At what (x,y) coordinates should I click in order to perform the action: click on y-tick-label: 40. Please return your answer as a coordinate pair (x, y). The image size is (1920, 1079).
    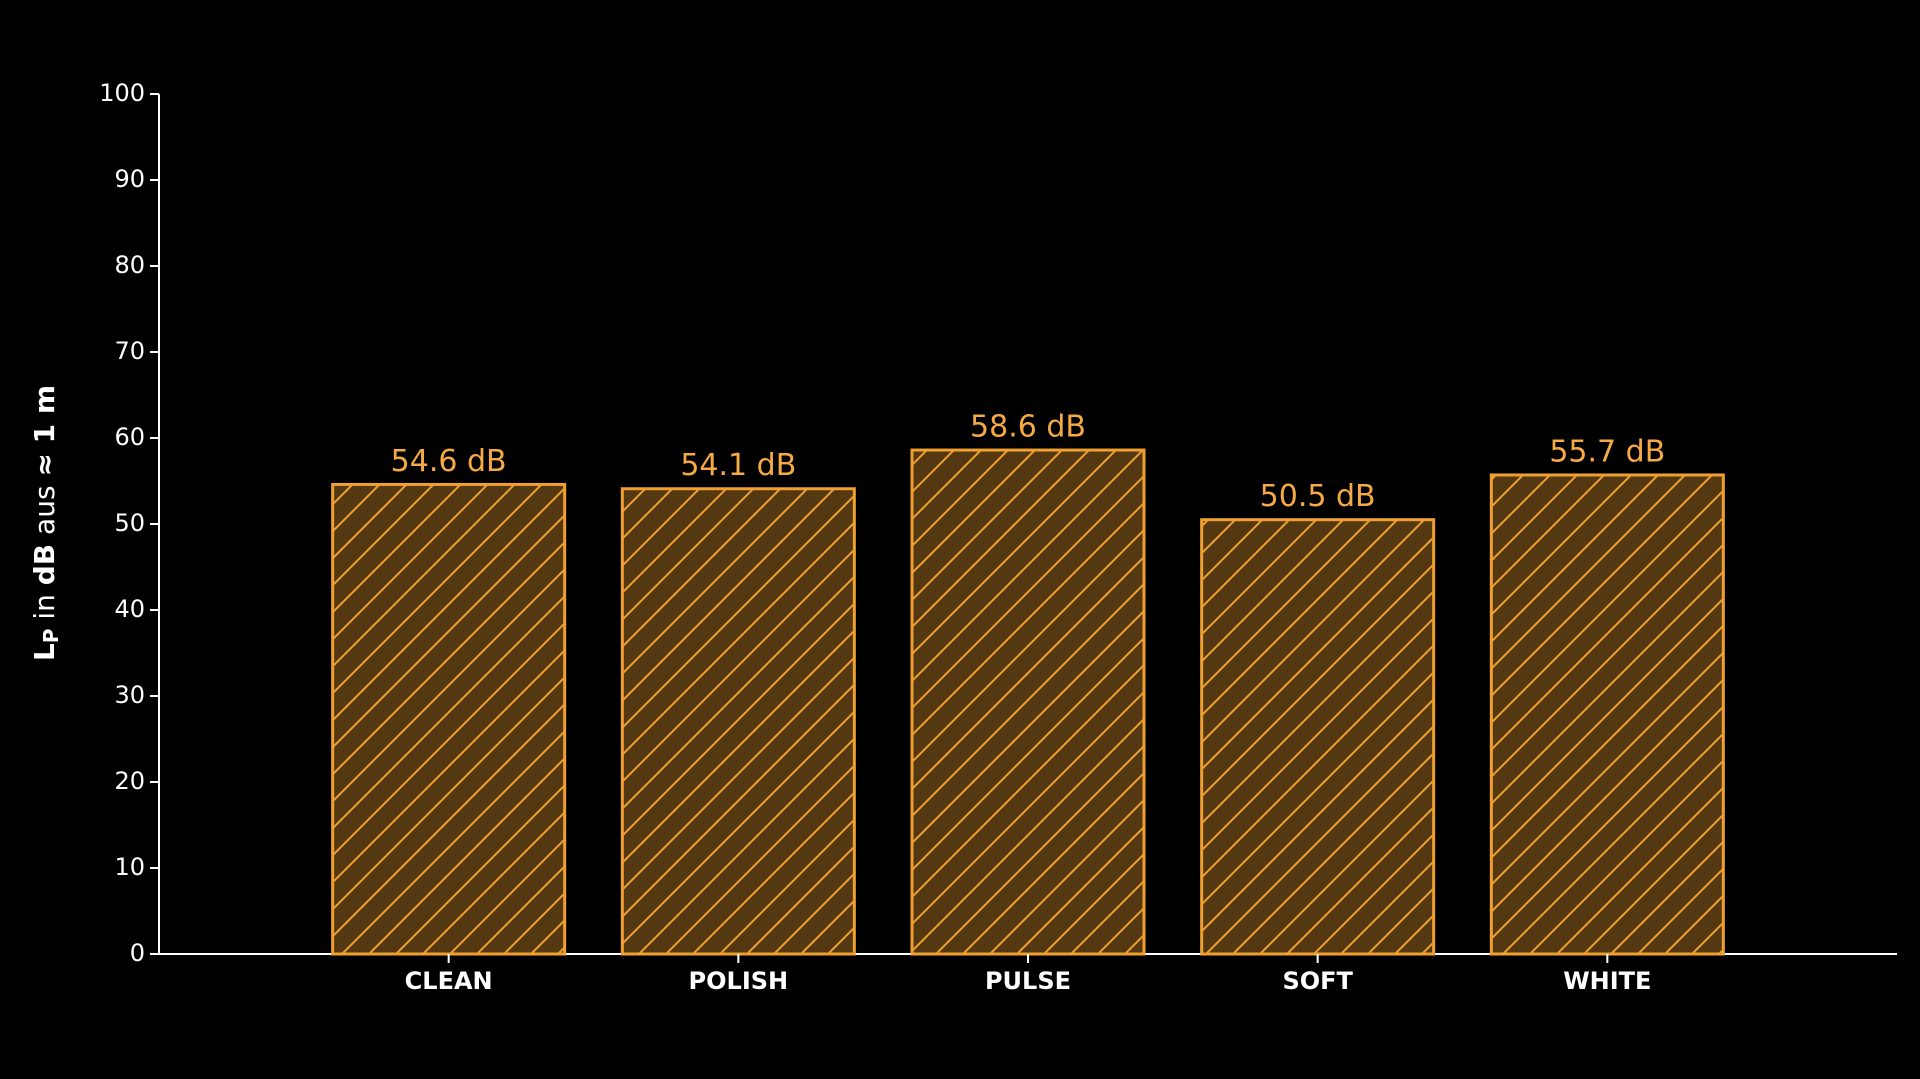
    Looking at the image, I should click on (129, 609).